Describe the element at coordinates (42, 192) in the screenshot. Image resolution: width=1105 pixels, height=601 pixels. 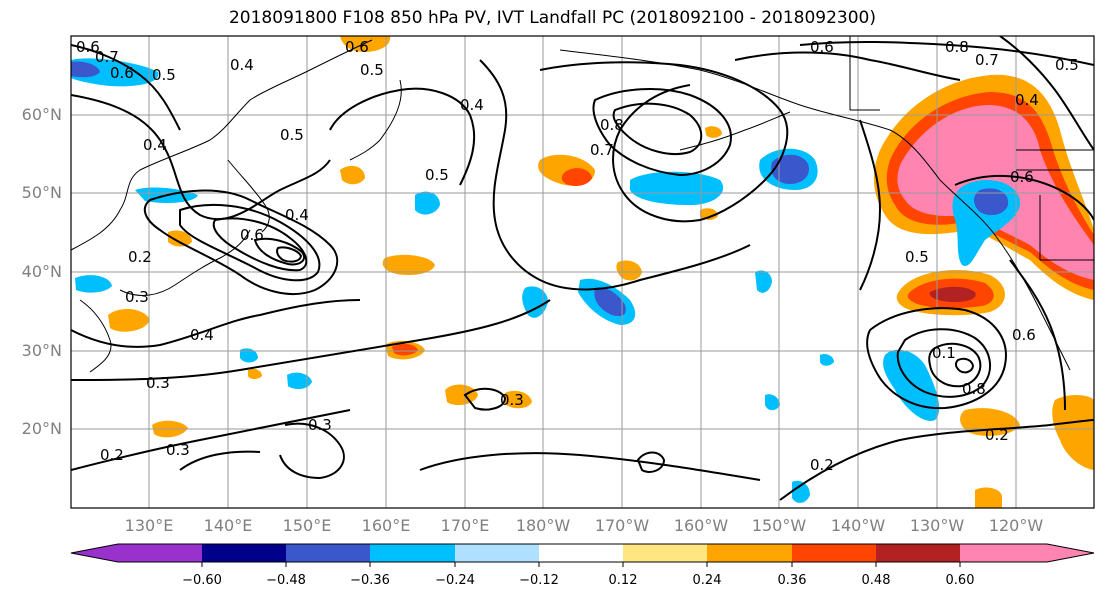
I see `lat-label: 50°N` at that location.